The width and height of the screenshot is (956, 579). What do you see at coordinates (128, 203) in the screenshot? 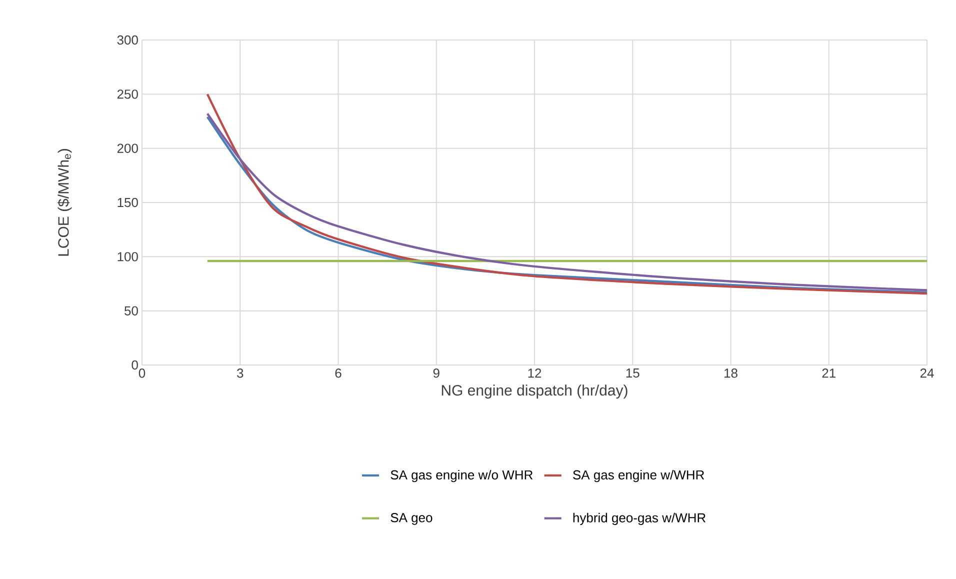
I see `y-tick-label: 150` at bounding box center [128, 203].